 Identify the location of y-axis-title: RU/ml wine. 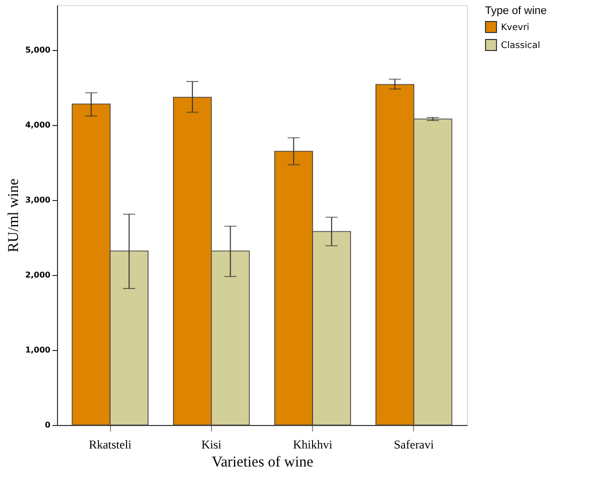
(14, 215).